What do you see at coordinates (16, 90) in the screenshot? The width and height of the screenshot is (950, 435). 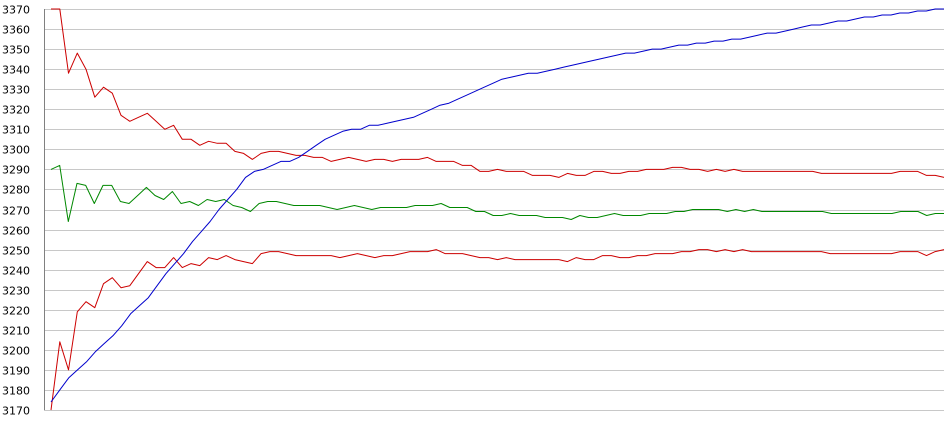 I see `y-tick-label: 3330` at bounding box center [16, 90].